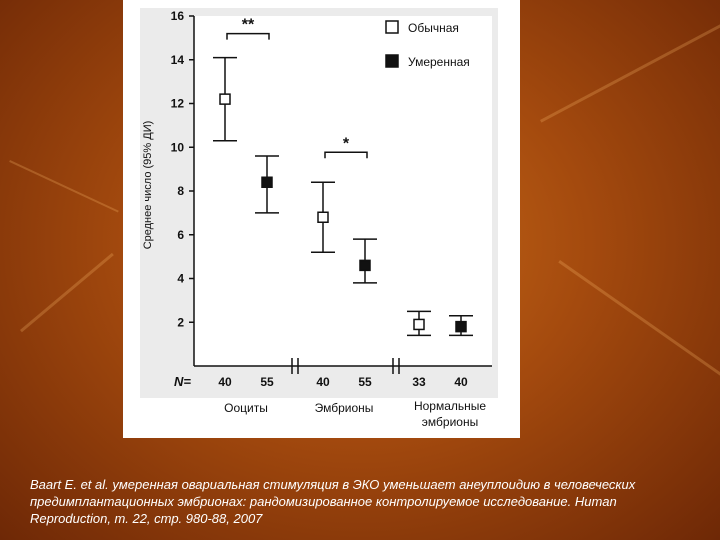 This screenshot has width=720, height=540. What do you see at coordinates (450, 414) in the screenshot?
I see `group-label: Нормальные эмбрионы` at bounding box center [450, 414].